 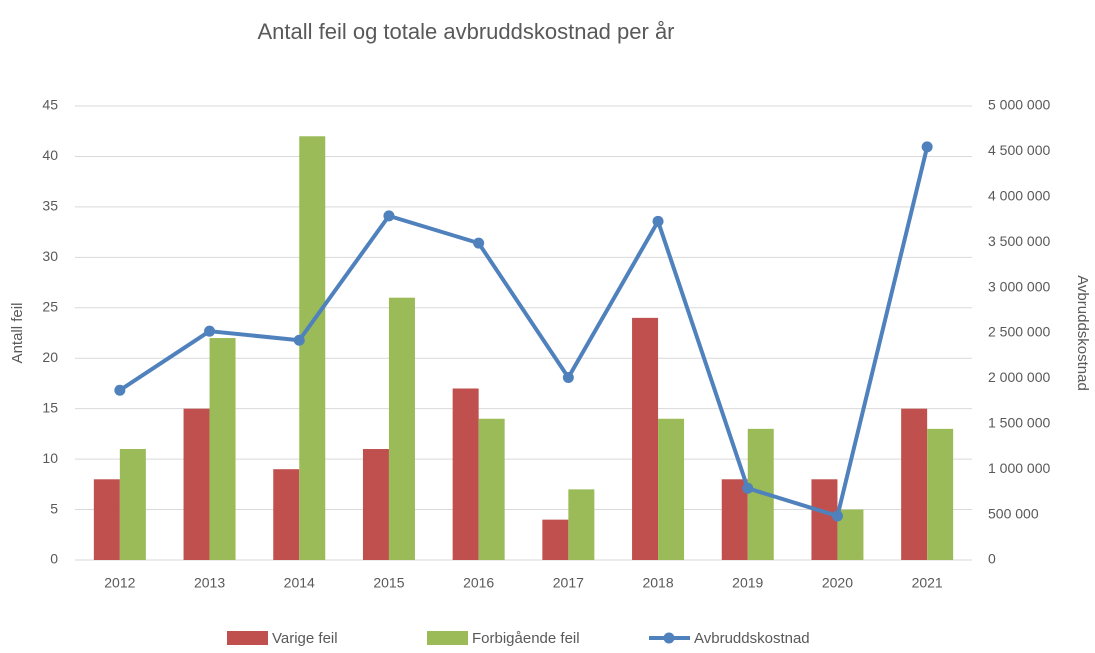 I want to click on y-tick-label: 15, so click(x=50, y=407).